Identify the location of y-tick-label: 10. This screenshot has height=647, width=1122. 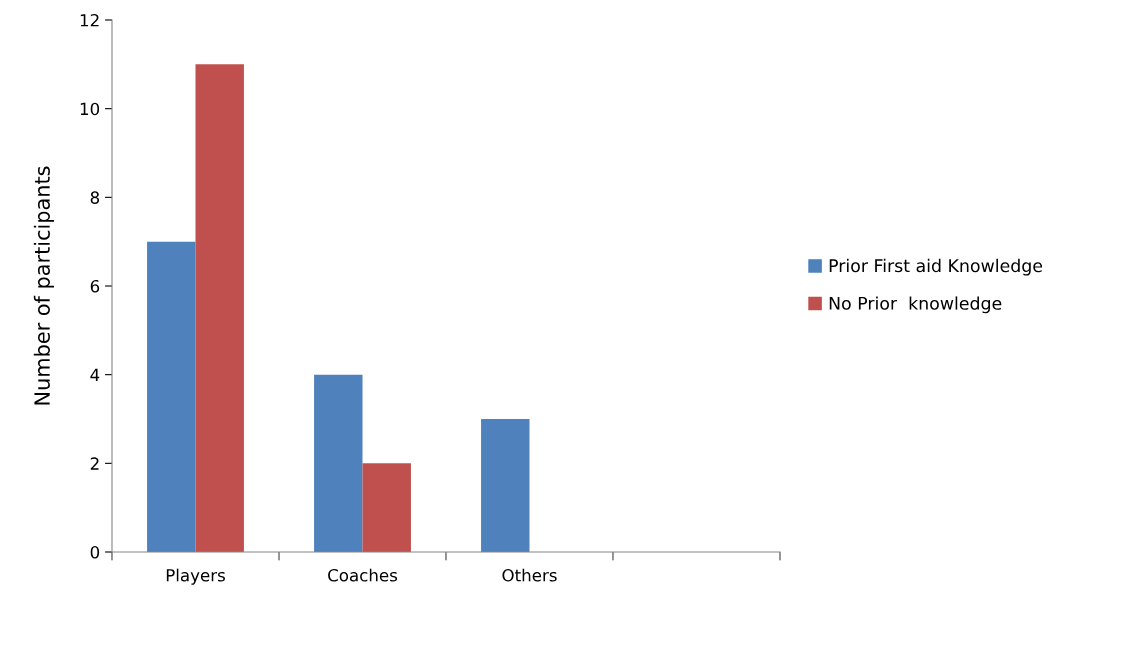
(90, 109).